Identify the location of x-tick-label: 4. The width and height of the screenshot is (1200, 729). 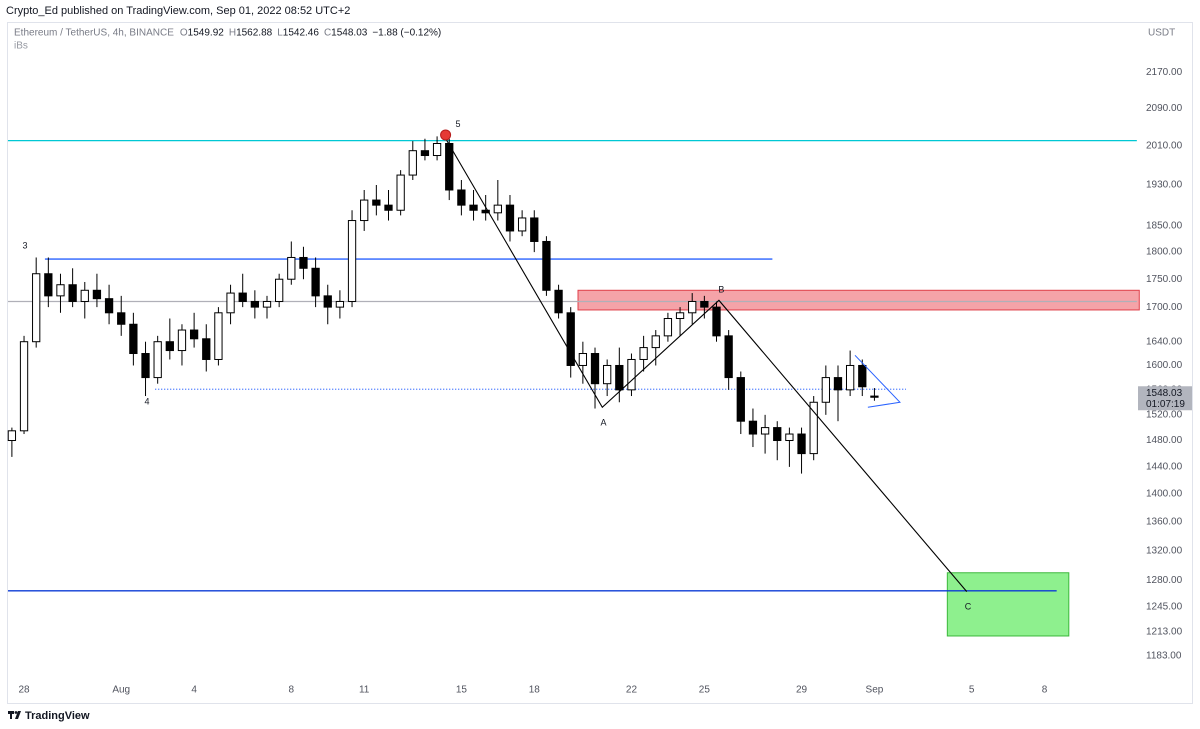
(194, 690).